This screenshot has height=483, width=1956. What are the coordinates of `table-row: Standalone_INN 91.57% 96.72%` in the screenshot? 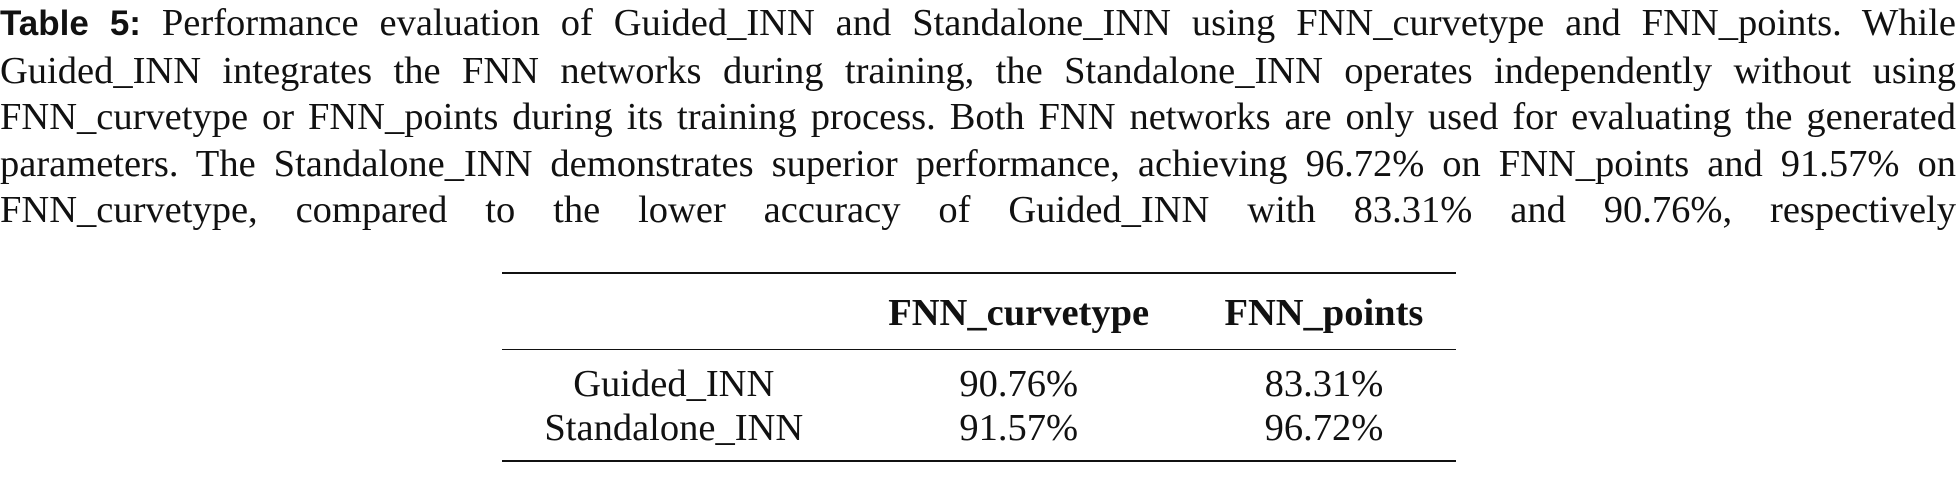 It's located at (979, 433).